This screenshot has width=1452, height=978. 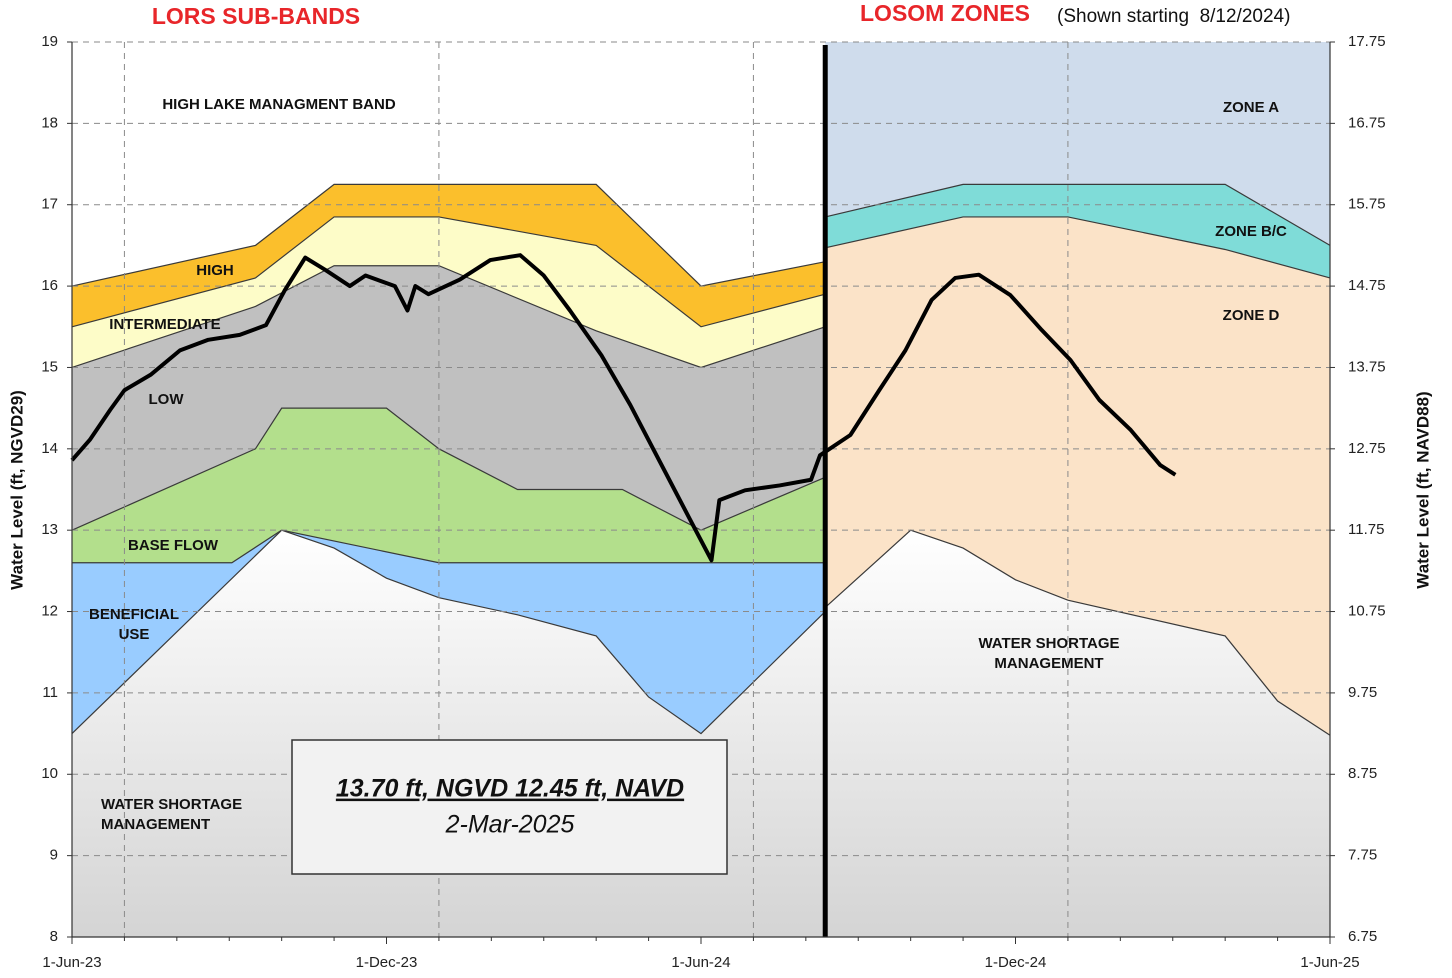 What do you see at coordinates (1367, 448) in the screenshot?
I see `y2-tick-label: 12.75` at bounding box center [1367, 448].